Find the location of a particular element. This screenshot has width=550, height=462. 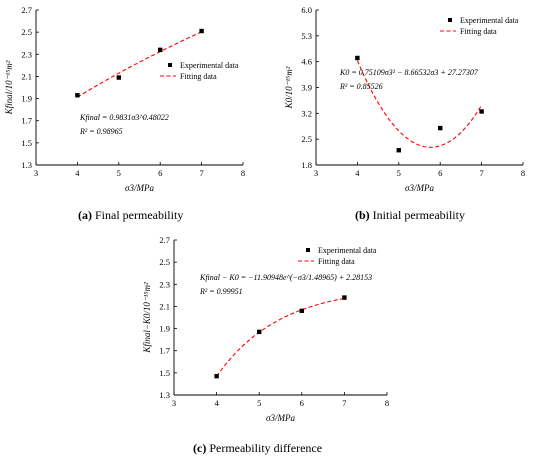

legend-label-fit-a: Fitting data is located at coordinates (198, 76).